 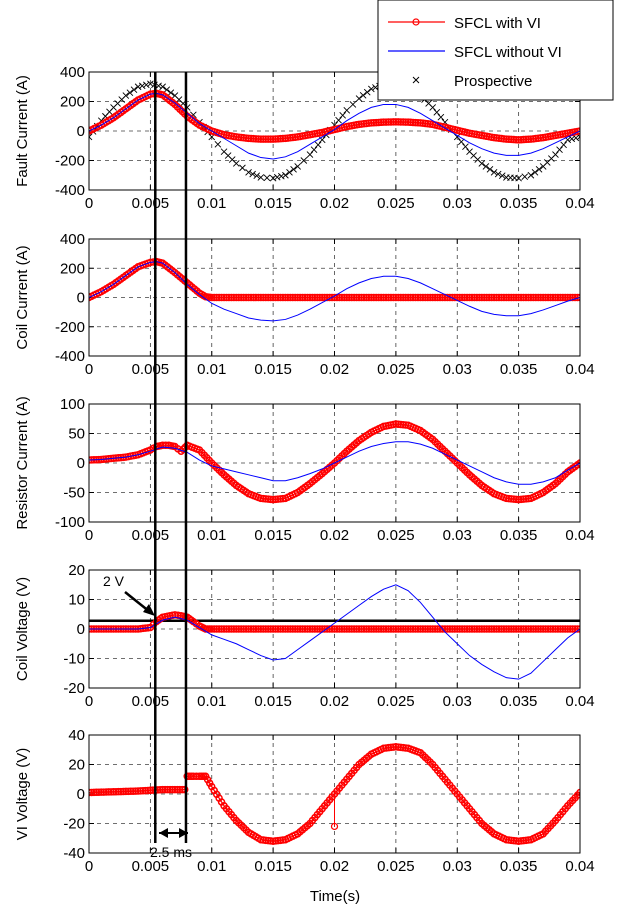 I want to click on x-tick-label: 0.01, so click(x=211, y=701).